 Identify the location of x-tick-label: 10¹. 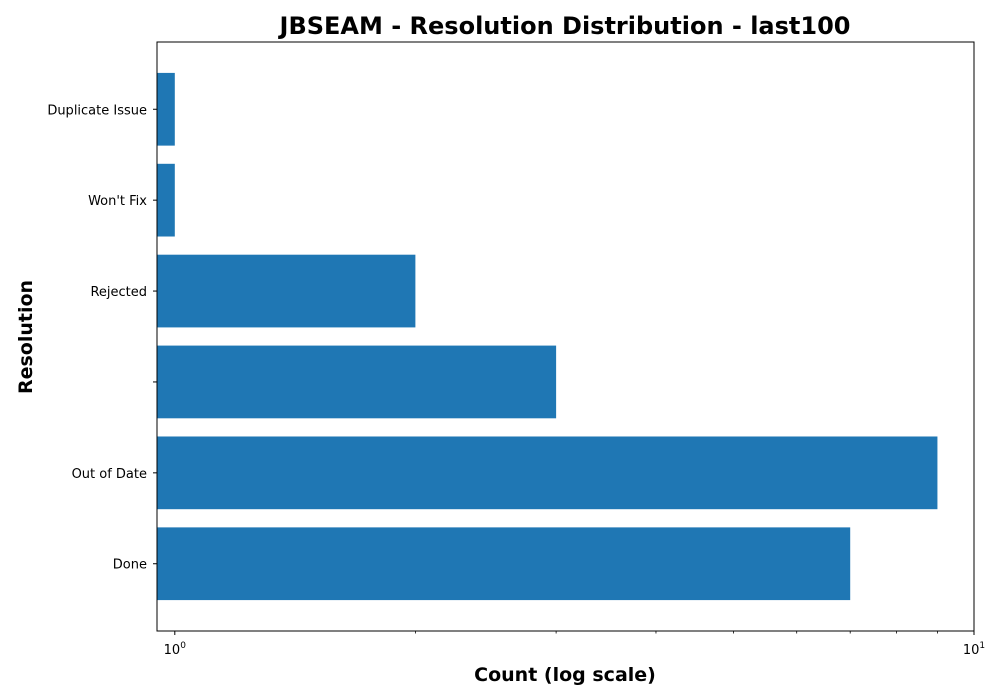
(974, 649).